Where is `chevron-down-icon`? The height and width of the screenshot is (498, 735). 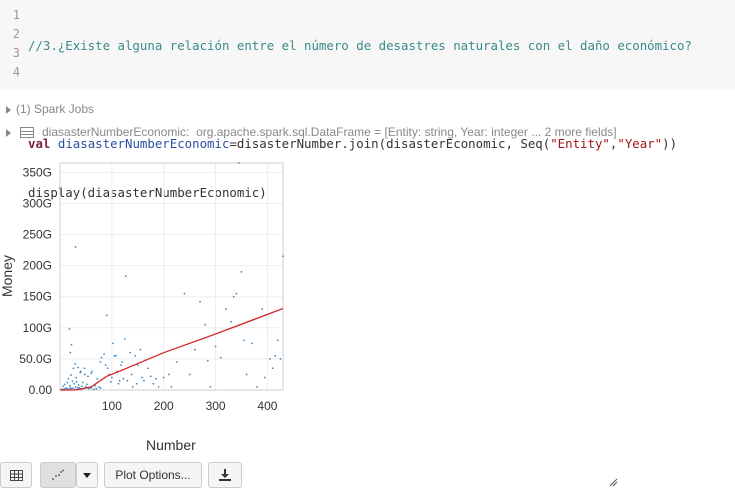
chevron-down-icon is located at coordinates (87, 475).